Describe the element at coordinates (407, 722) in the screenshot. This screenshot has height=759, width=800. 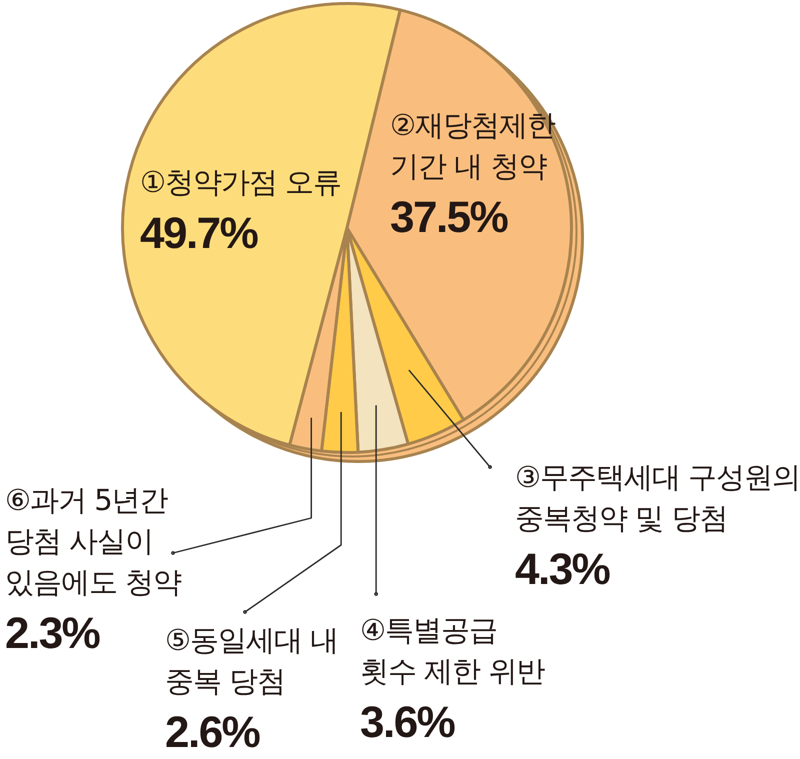
I see `data-label: 3.6%` at that location.